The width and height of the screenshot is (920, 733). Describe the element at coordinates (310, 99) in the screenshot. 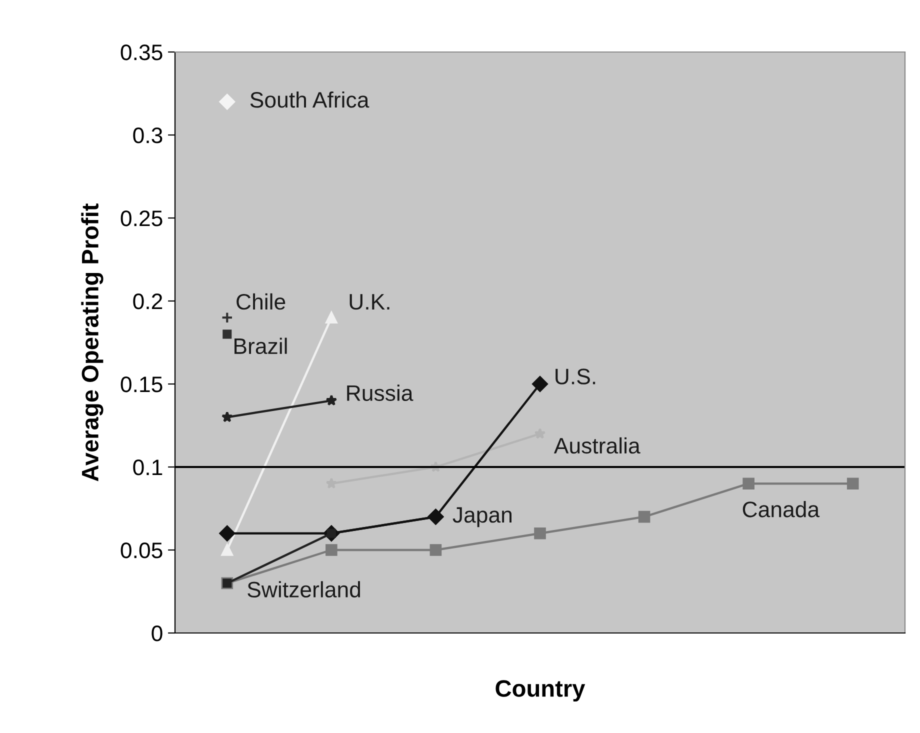

I see `series-label: South Africa` at that location.